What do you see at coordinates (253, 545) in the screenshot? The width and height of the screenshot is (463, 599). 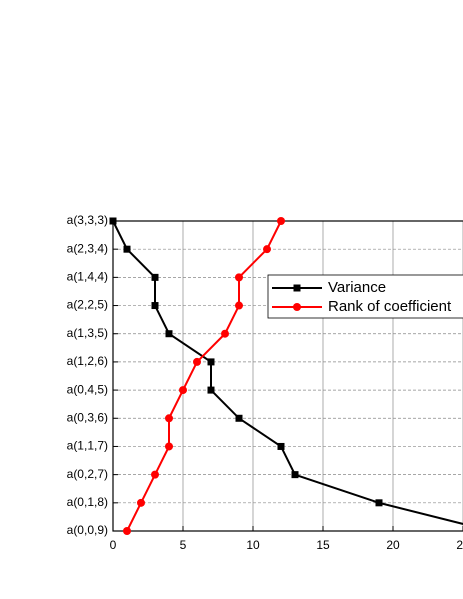 I see `x-tick-label: 10` at bounding box center [253, 545].